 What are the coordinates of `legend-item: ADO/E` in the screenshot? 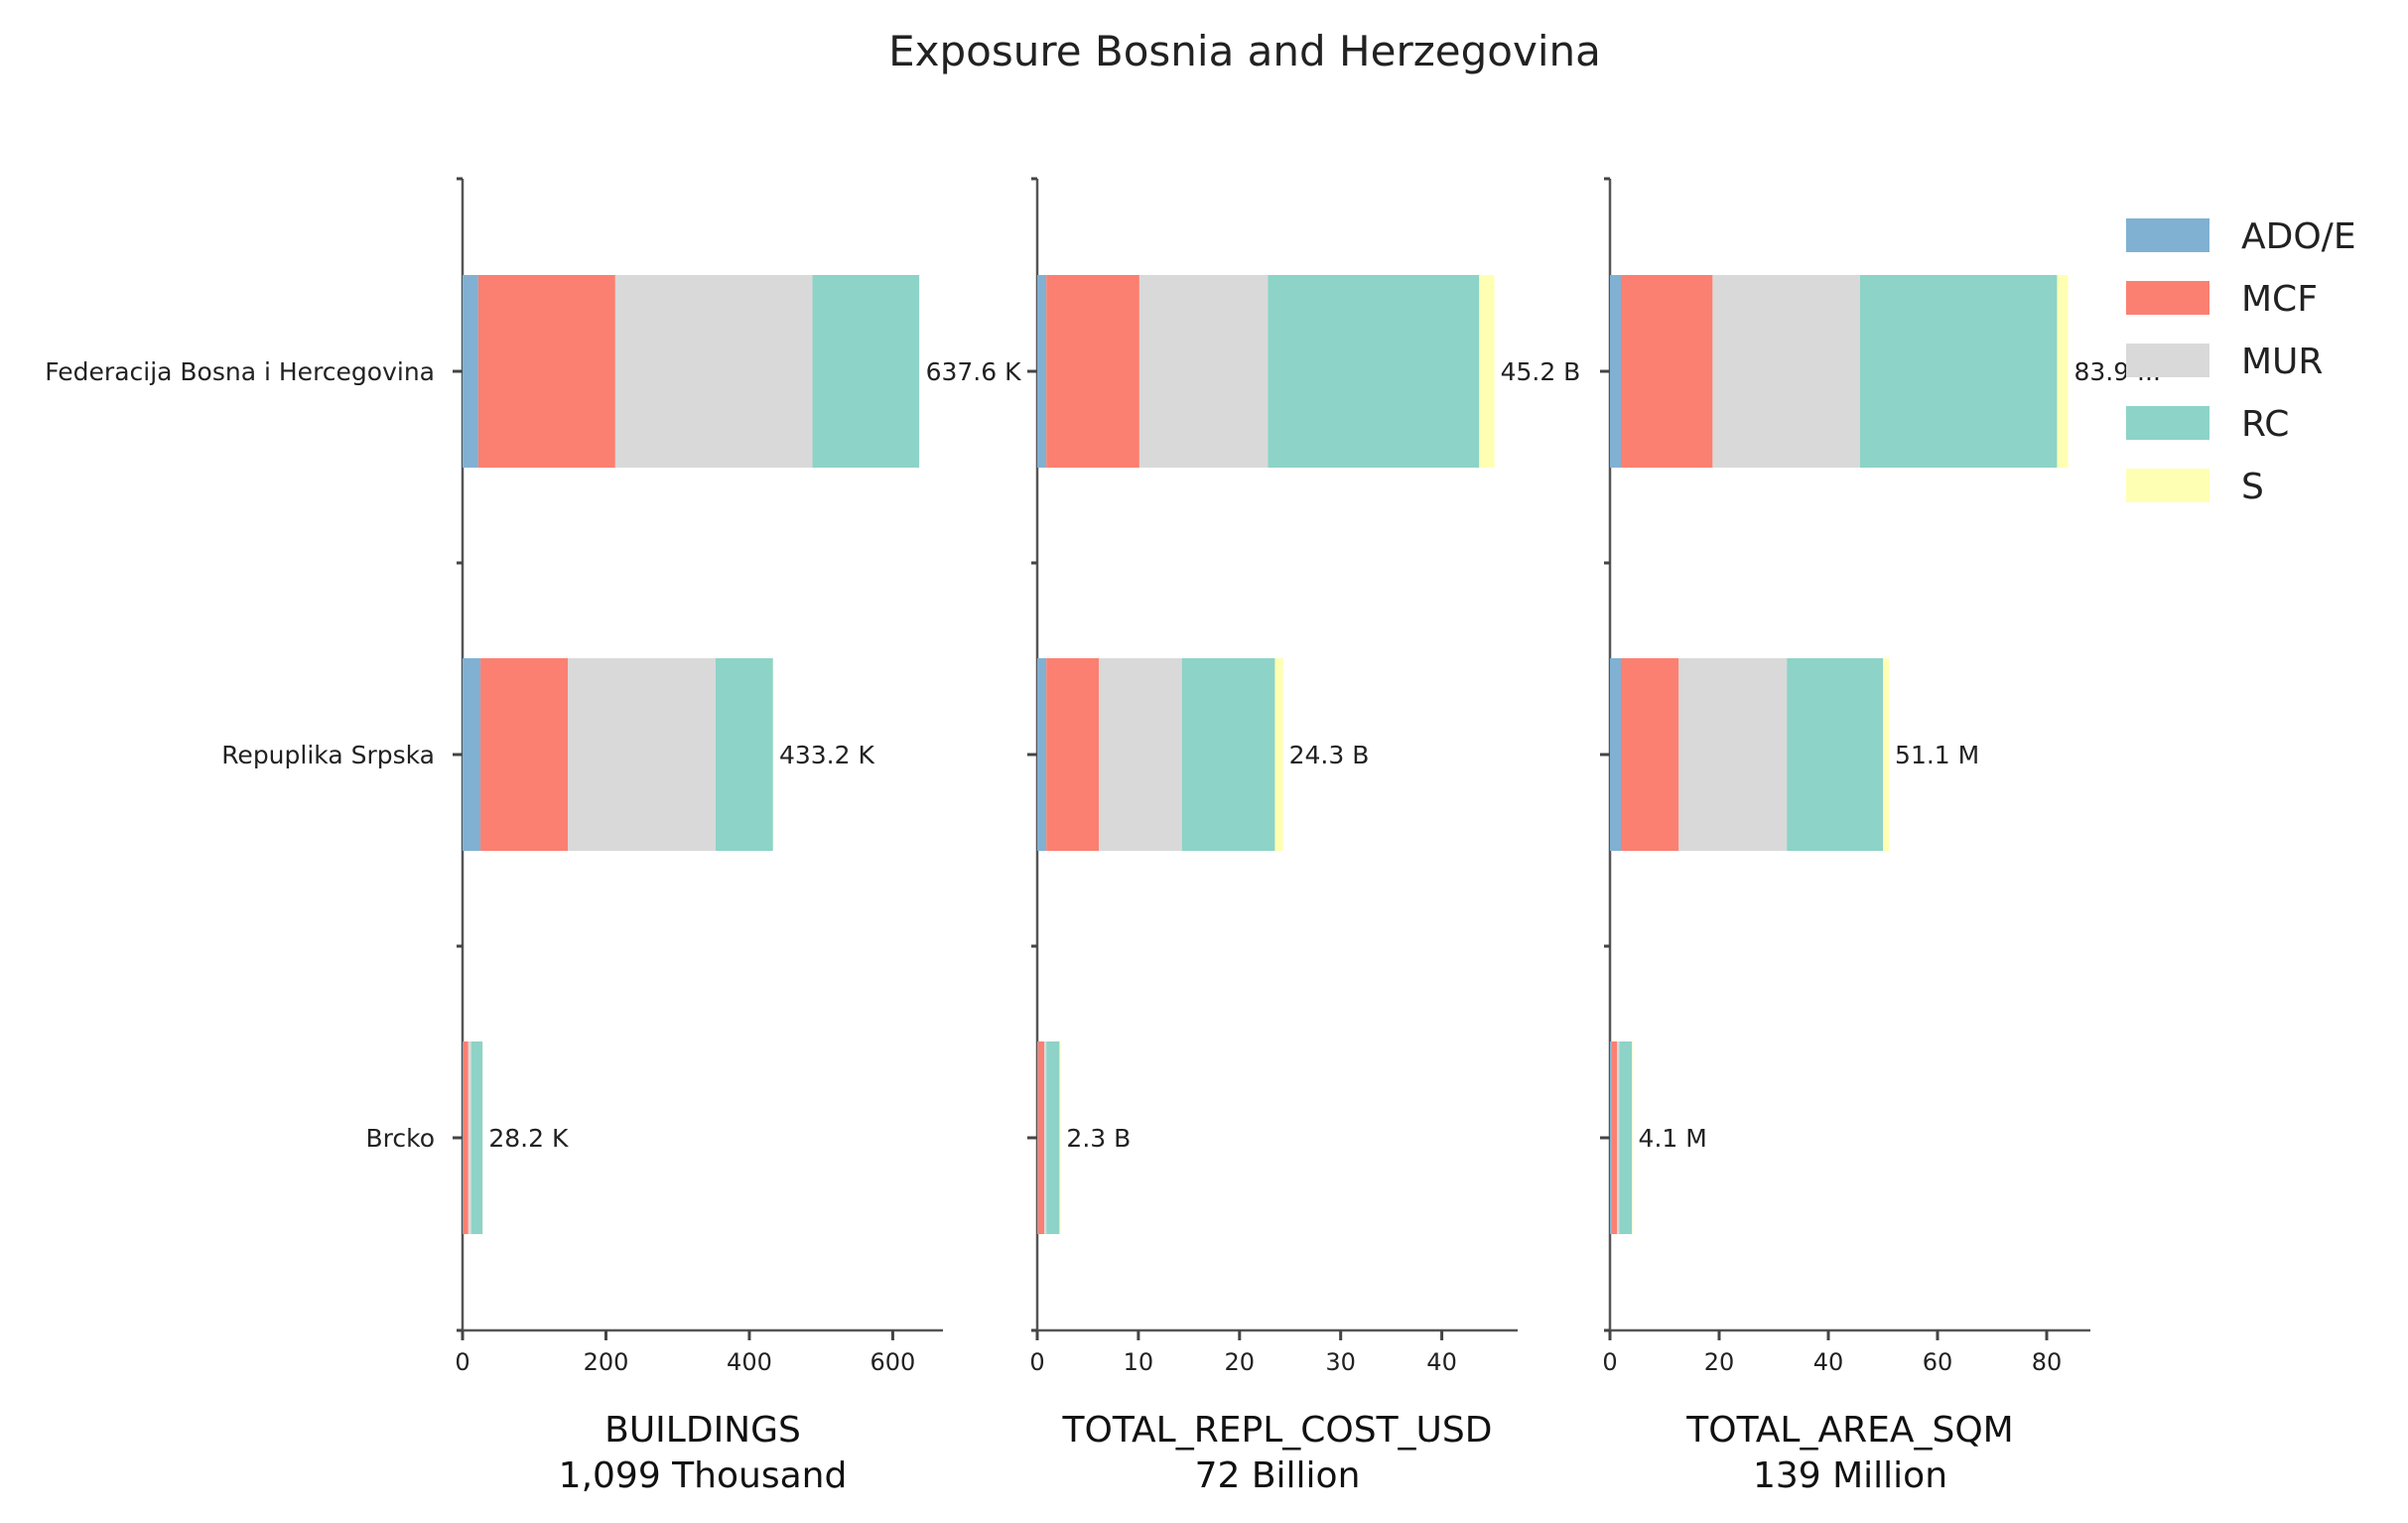 It's located at (2241, 236).